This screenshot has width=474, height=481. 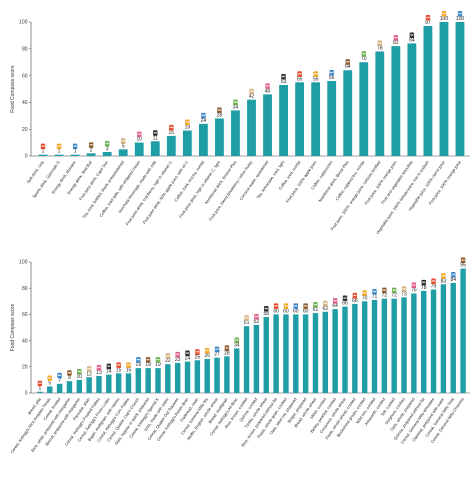 I want to click on bar-value-label: 95, so click(x=463, y=266).